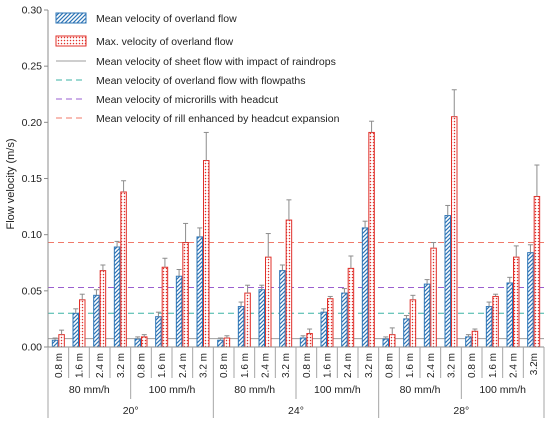 The width and height of the screenshot is (550, 424). Describe the element at coordinates (32, 235) in the screenshot. I see `y-tick-label: 0.10` at that location.